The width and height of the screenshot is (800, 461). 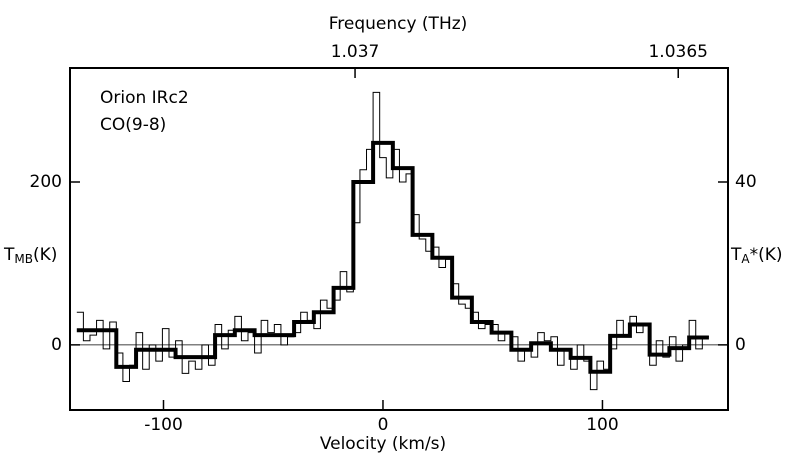 What do you see at coordinates (398, 24) in the screenshot?
I see `x2-axis-label: Frequency (THz)` at bounding box center [398, 24].